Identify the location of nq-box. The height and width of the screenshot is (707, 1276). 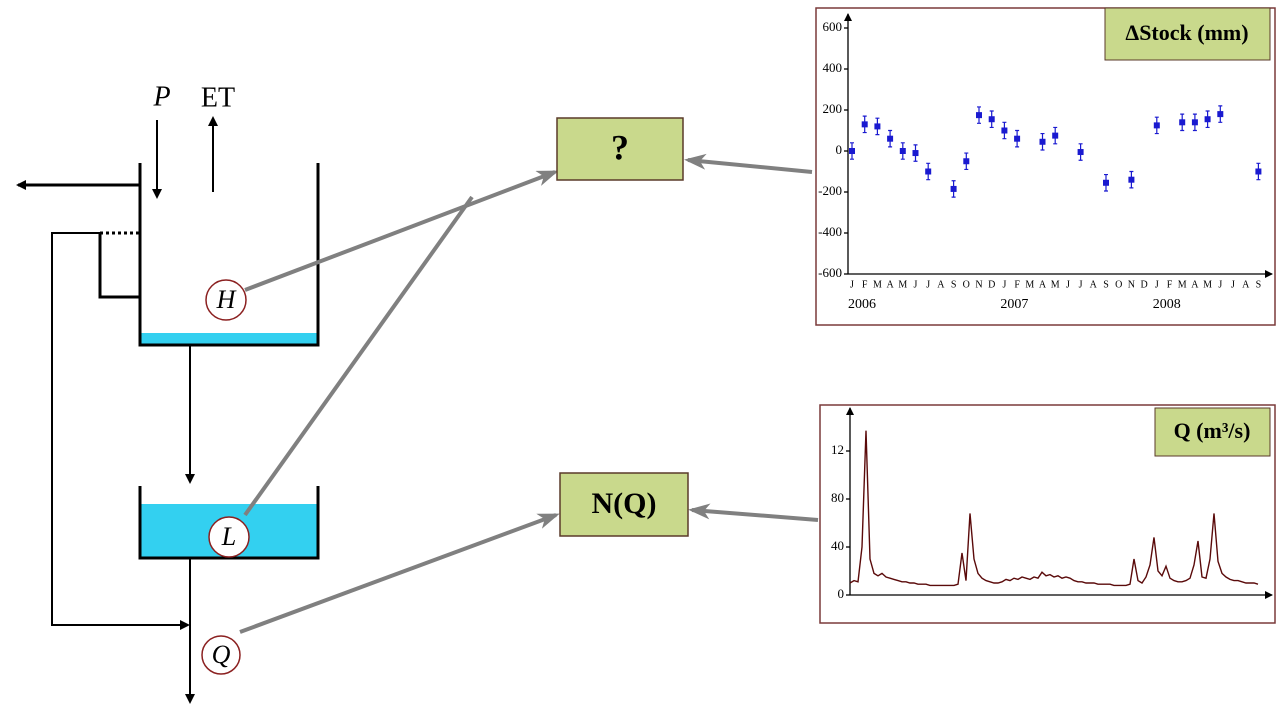
(624, 504).